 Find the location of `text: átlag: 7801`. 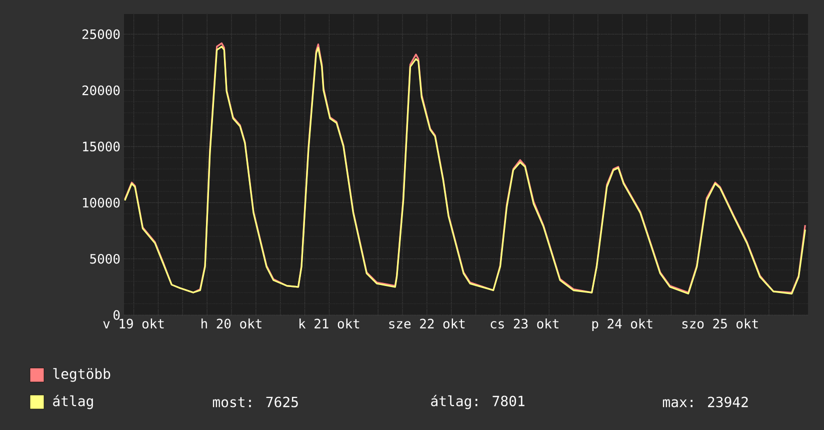

text: átlag: 7801 is located at coordinates (477, 402).